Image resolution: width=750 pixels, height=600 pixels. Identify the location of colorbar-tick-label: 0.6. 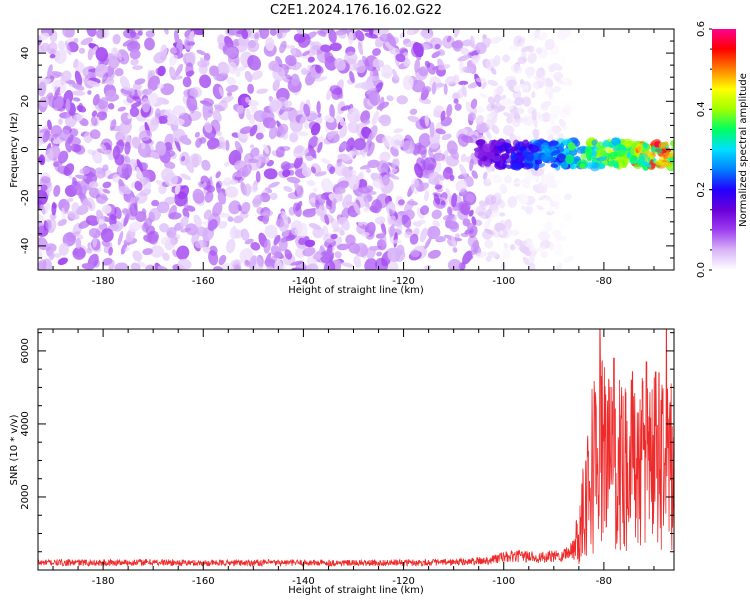
(701, 29).